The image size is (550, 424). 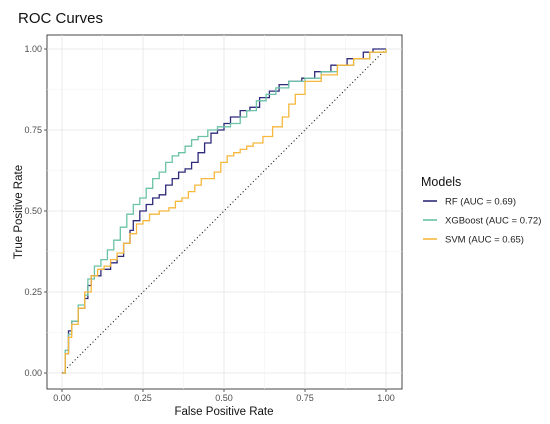 What do you see at coordinates (484, 240) in the screenshot?
I see `legend-label-3: SVM (AUC = 0.65)` at bounding box center [484, 240].